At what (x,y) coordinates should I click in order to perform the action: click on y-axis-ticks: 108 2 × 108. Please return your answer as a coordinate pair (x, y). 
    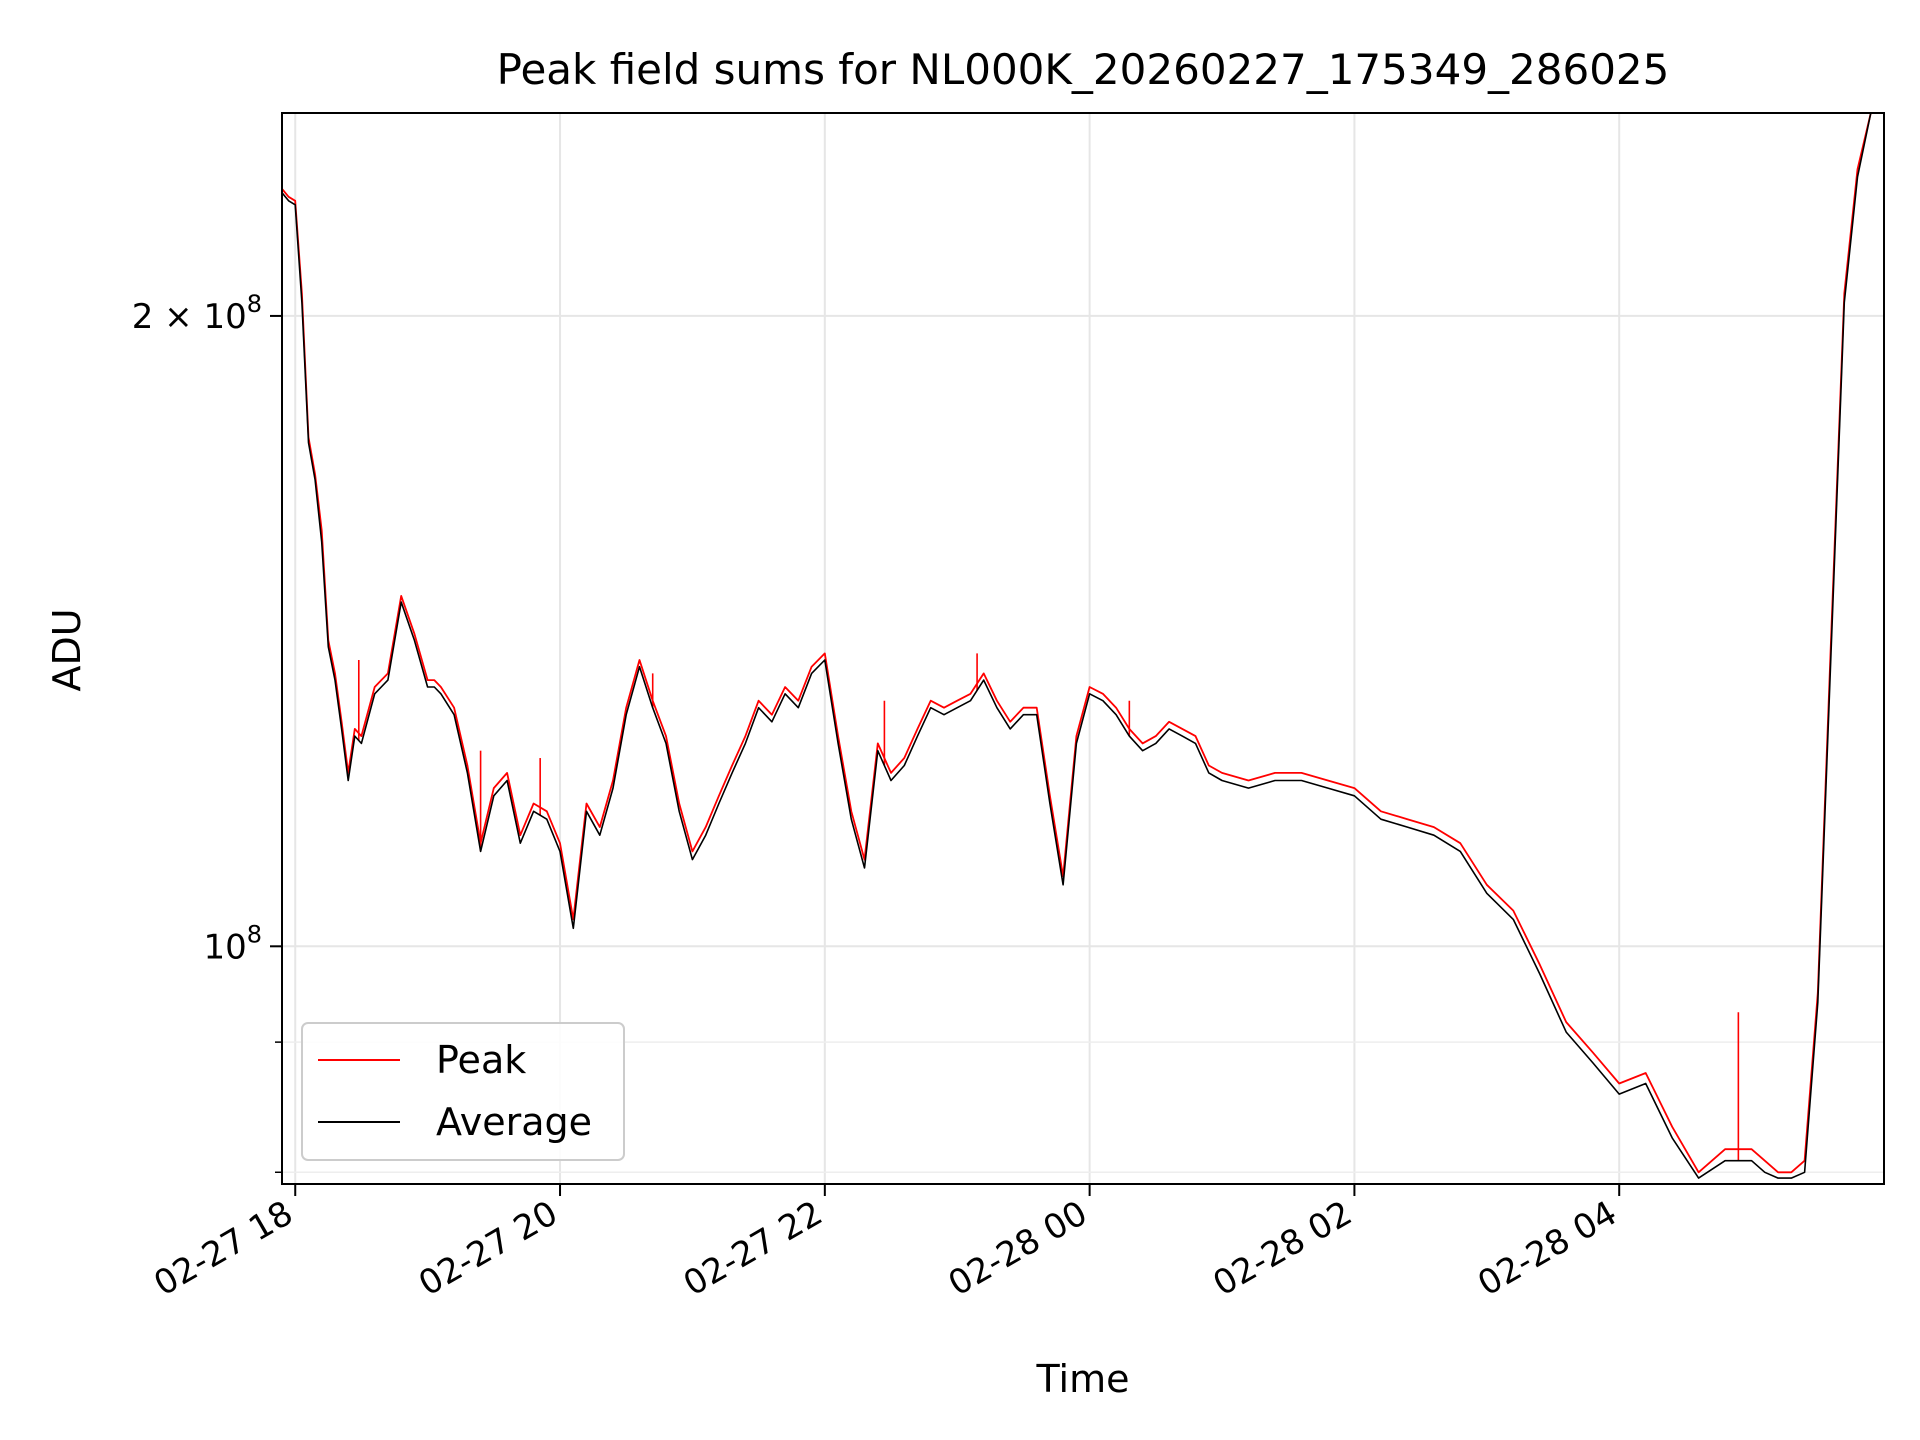
    Looking at the image, I should click on (207, 732).